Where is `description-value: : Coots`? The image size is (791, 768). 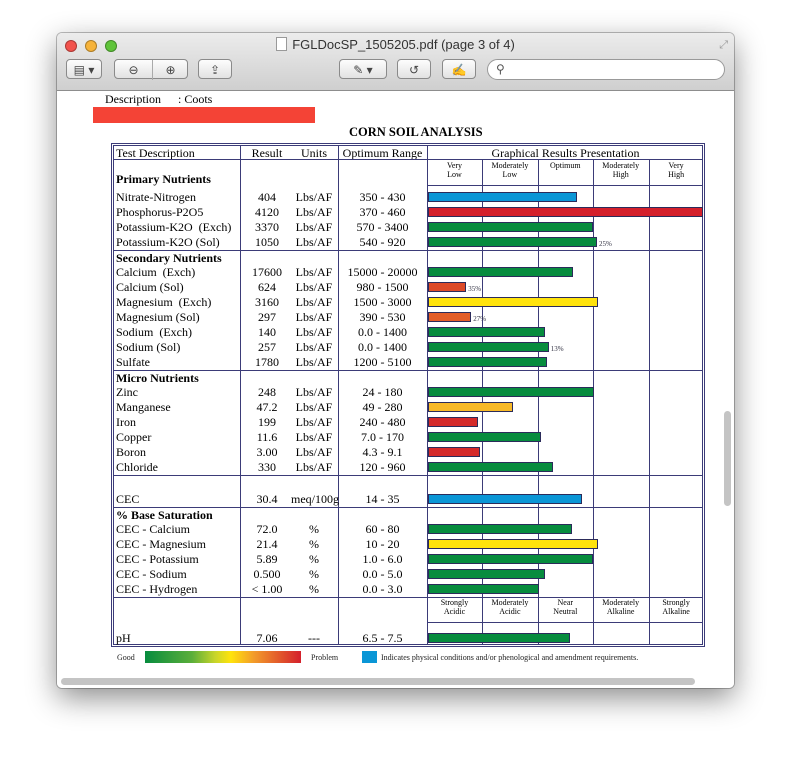 description-value: : Coots is located at coordinates (195, 99).